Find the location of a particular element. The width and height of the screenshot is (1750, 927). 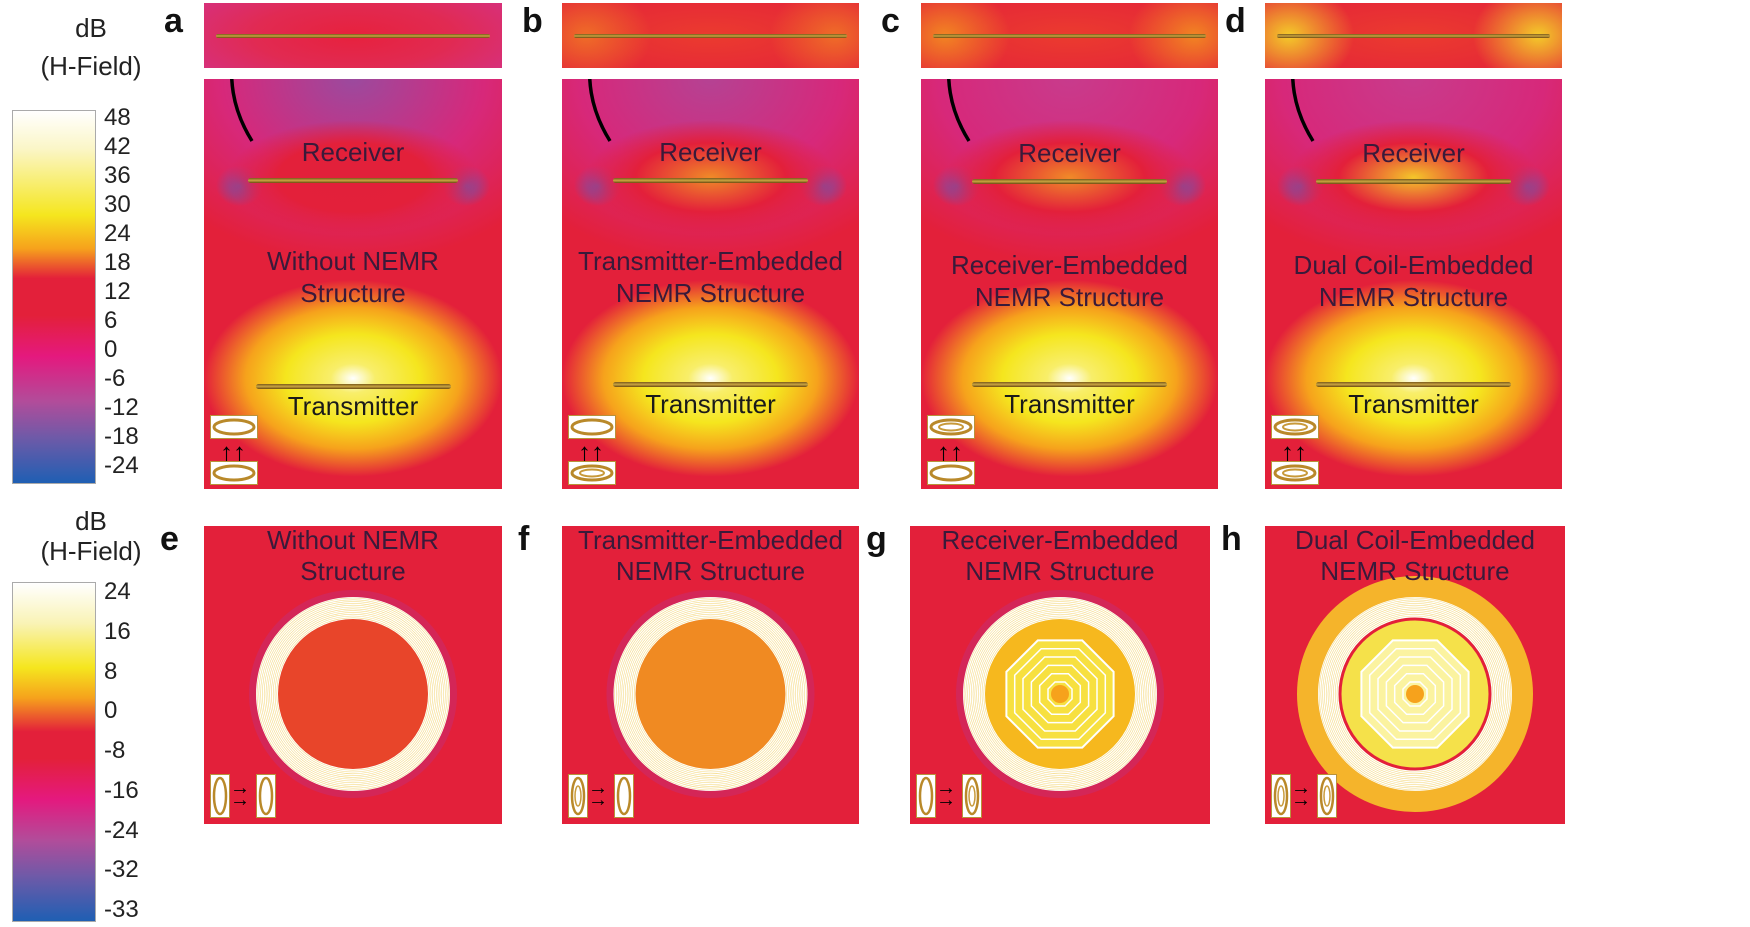

top-field-panel-e: Without NEMR Structure →→ is located at coordinates (353, 675).